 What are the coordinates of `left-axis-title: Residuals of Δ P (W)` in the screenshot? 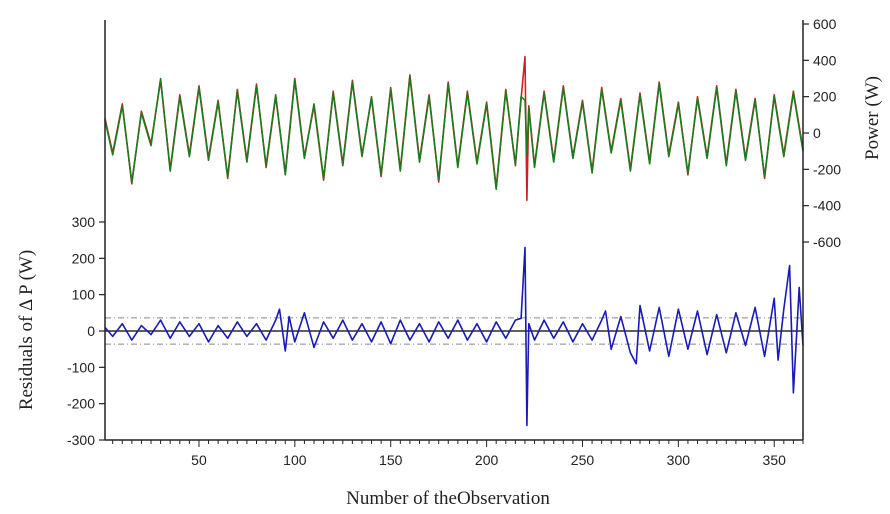 It's located at (26, 330).